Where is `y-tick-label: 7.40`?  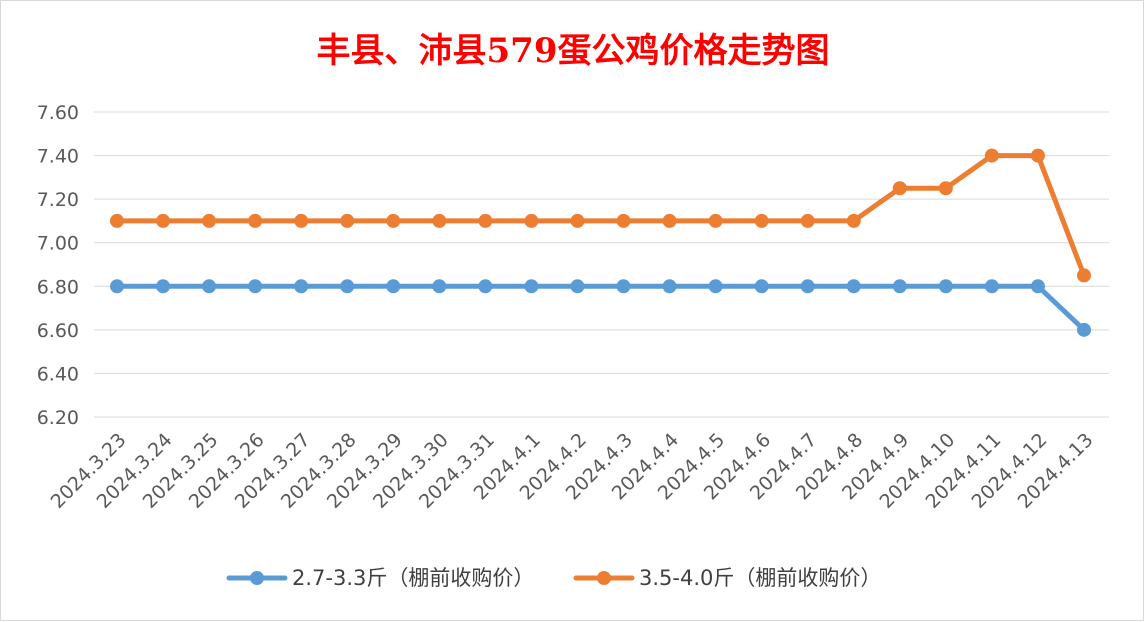
y-tick-label: 7.40 is located at coordinates (58, 157).